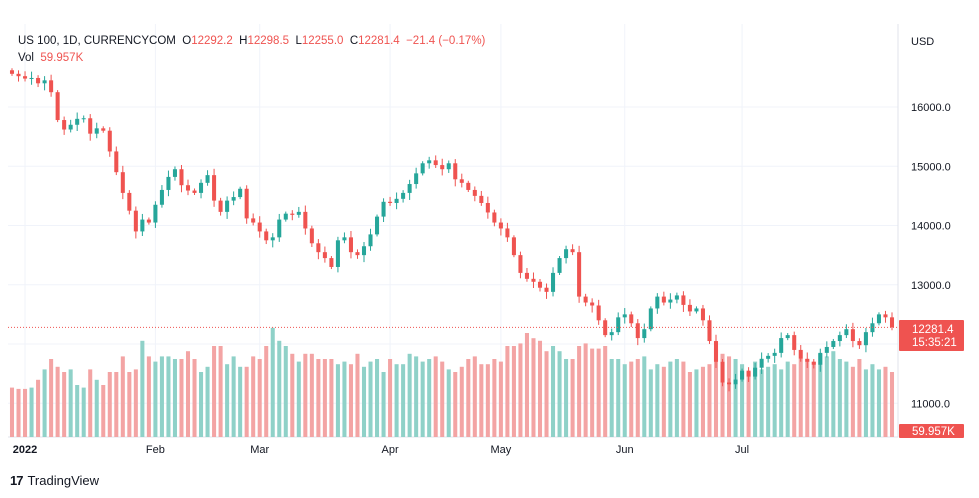  What do you see at coordinates (500, 450) in the screenshot?
I see `x-tick-label: May` at bounding box center [500, 450].